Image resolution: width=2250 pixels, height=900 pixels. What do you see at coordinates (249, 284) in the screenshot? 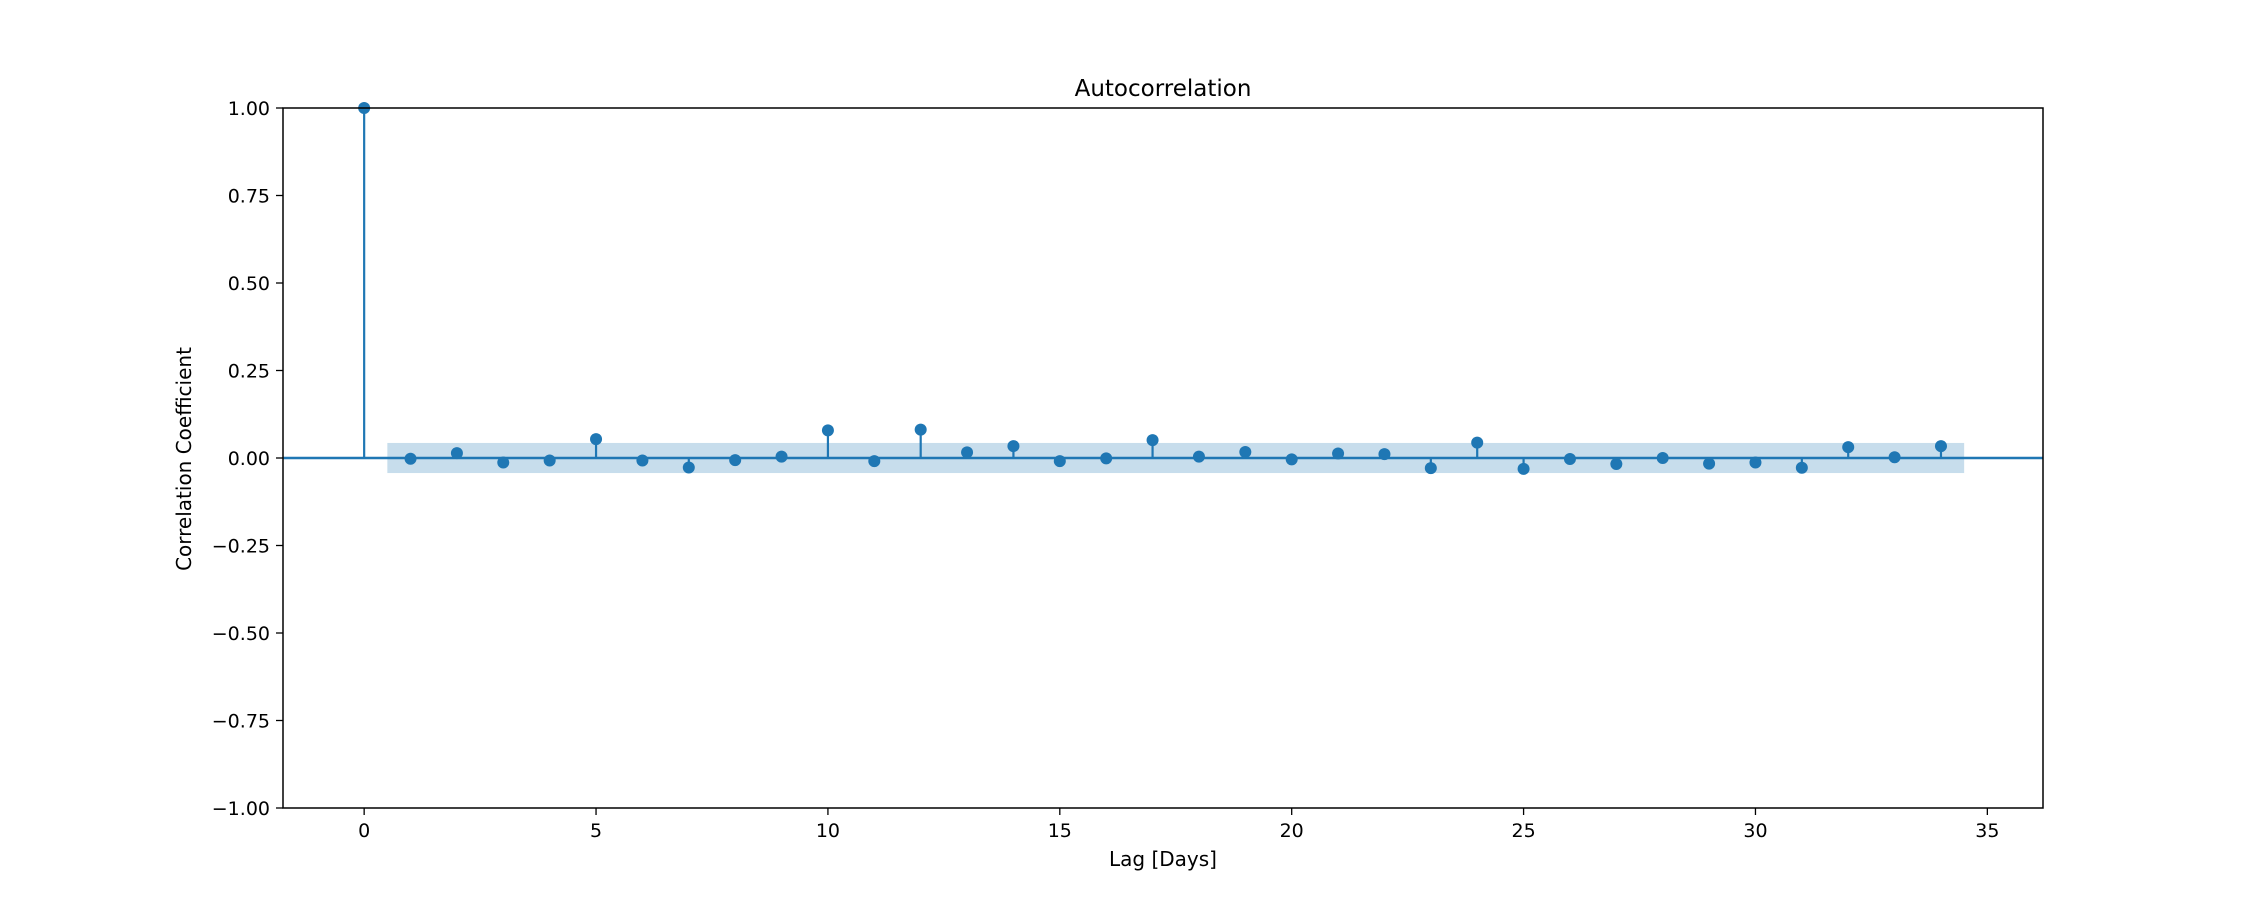
I see `y-tick-label: 0.50` at bounding box center [249, 284].